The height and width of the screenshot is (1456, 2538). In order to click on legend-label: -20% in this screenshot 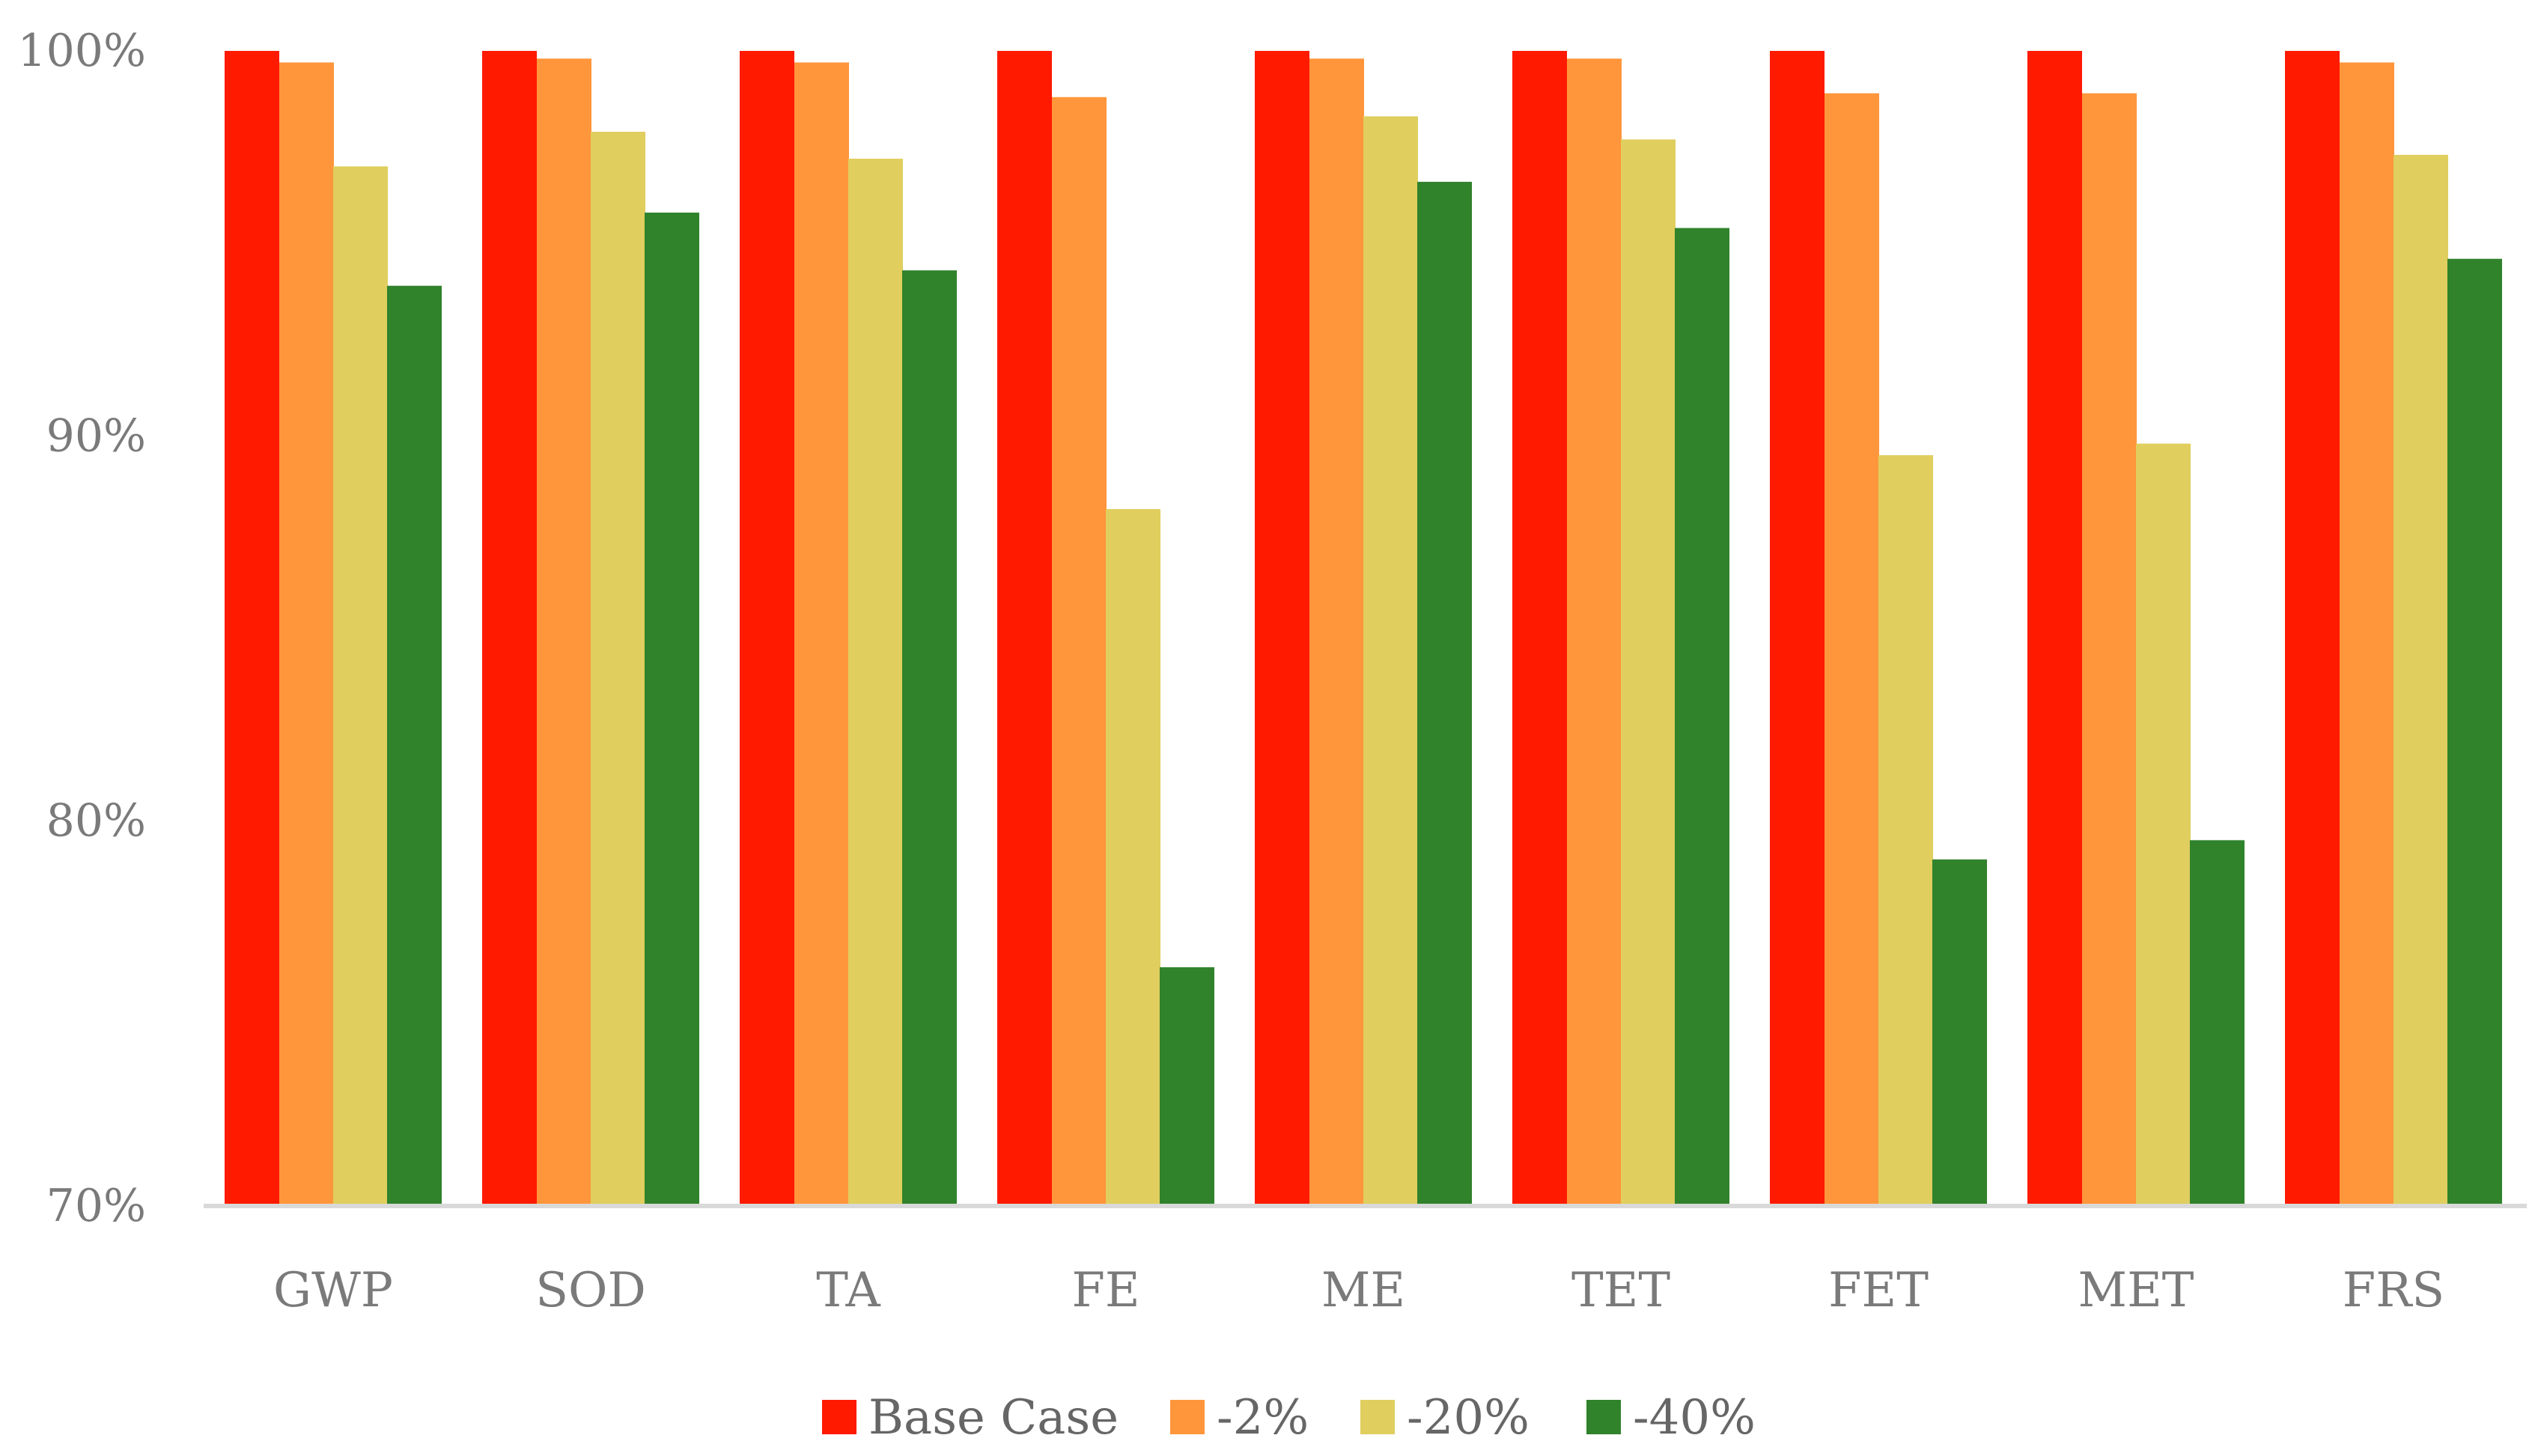, I will do `click(1469, 1418)`.